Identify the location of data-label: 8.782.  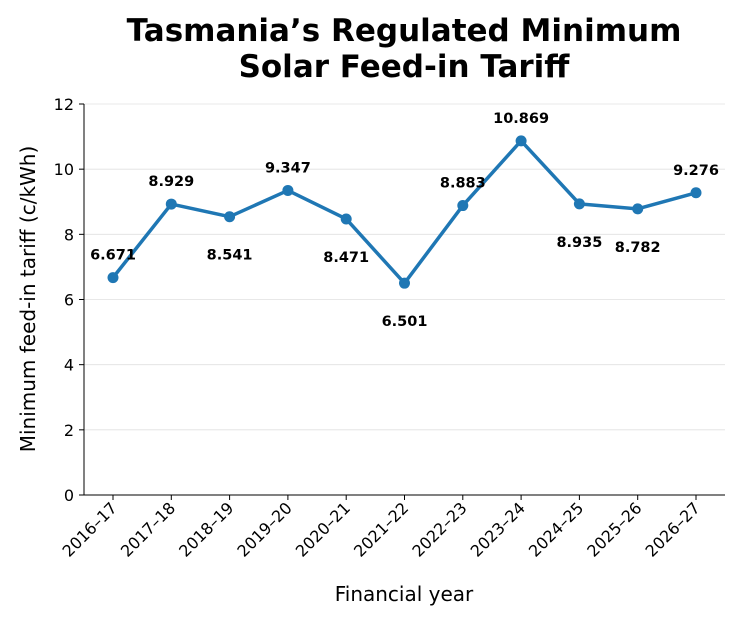
(638, 248).